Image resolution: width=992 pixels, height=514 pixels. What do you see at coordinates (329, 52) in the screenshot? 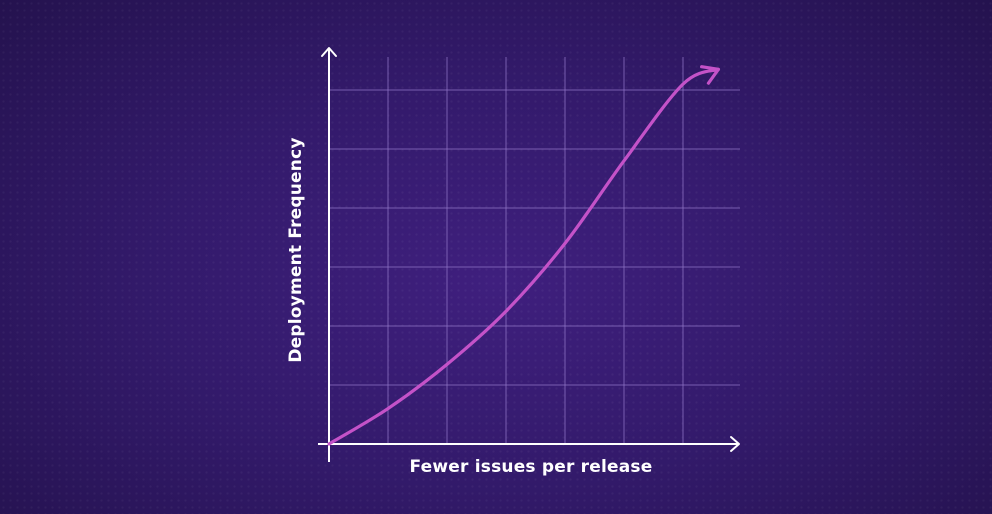
I see `y-axis-arrowhead` at bounding box center [329, 52].